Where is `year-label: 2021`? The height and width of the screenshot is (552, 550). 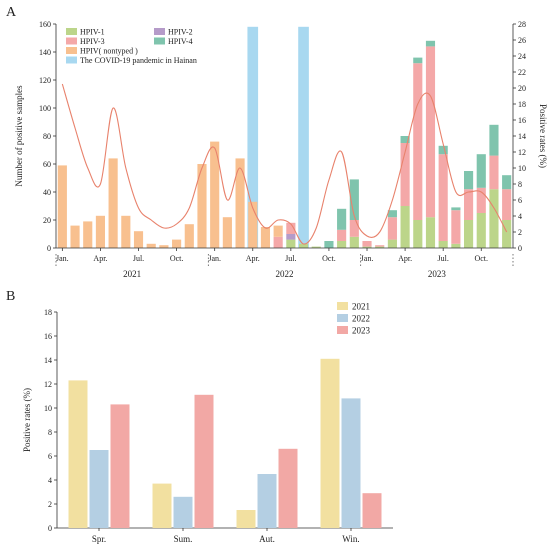 year-label: 2021 is located at coordinates (132, 274).